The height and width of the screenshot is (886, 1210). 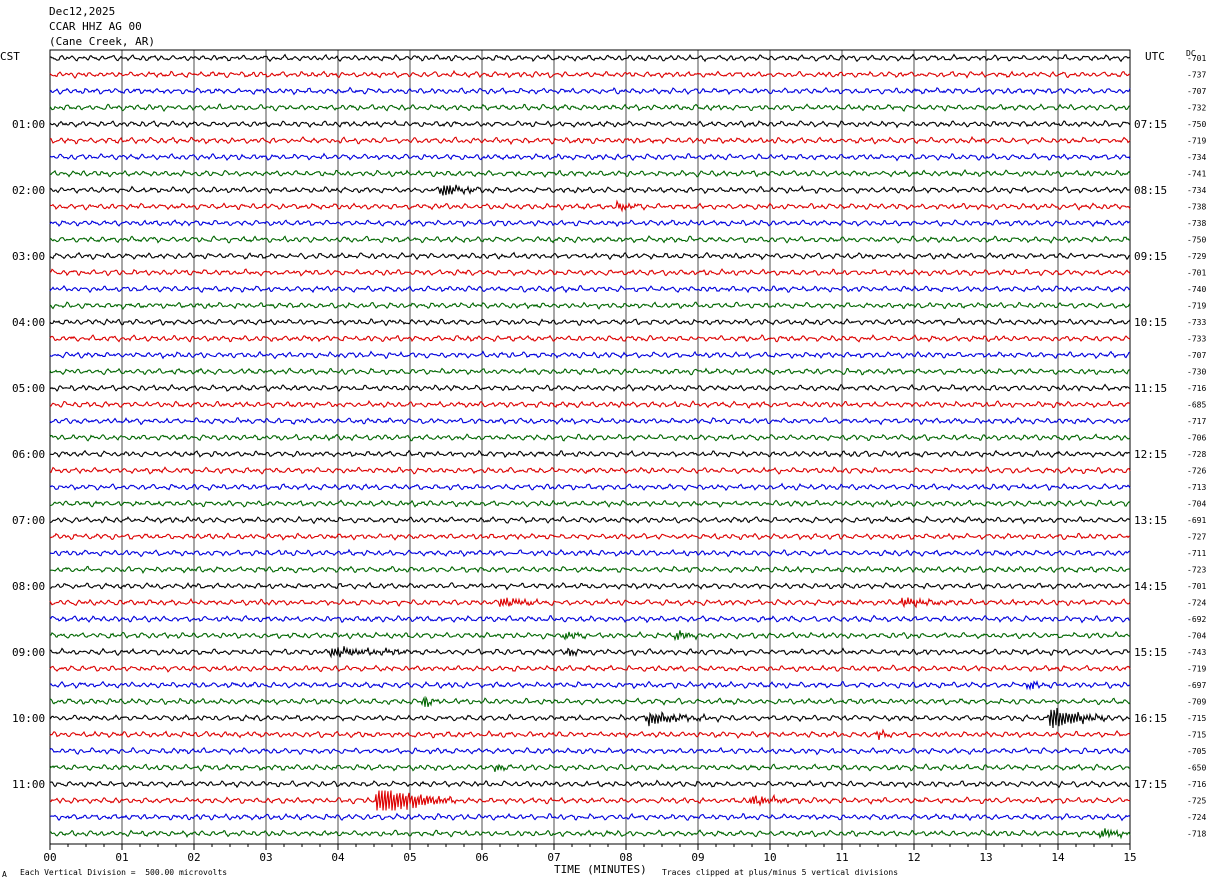 What do you see at coordinates (1196, 834) in the screenshot?
I see `dc-offset-label: -718` at bounding box center [1196, 834].